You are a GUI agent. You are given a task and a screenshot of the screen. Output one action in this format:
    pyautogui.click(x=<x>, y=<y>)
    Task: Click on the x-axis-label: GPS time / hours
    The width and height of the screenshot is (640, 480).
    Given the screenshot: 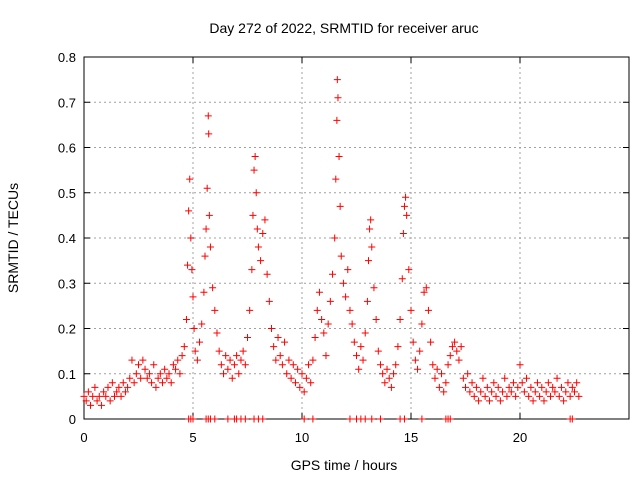 What is the action you would take?
    pyautogui.click(x=344, y=465)
    